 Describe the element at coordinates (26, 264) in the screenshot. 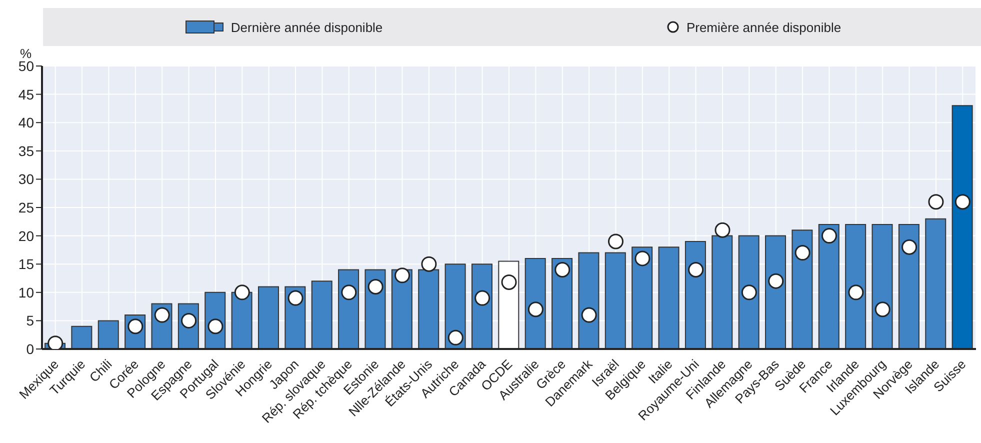

I see `y-tick-label: 15` at that location.